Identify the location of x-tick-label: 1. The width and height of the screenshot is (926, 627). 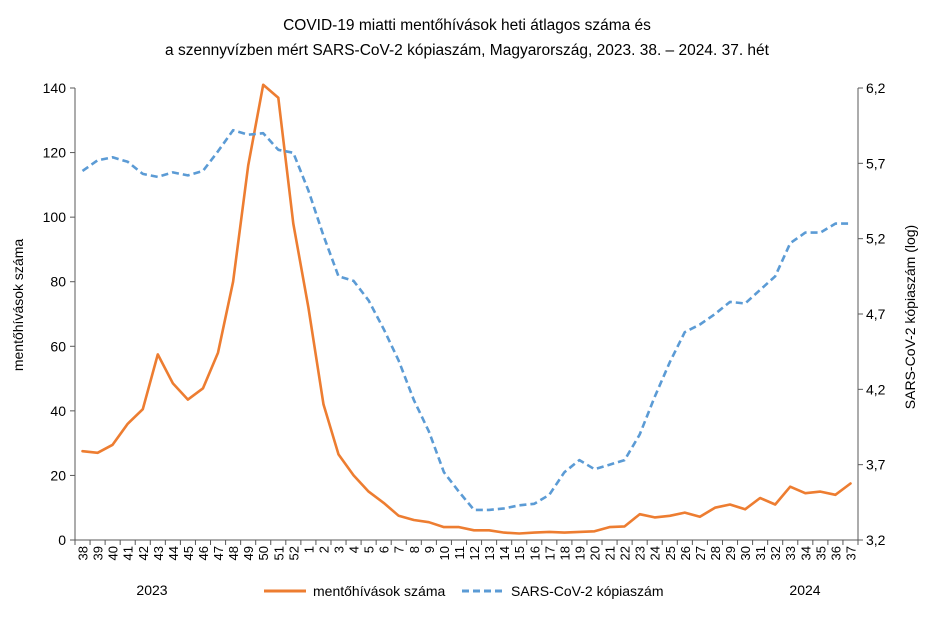
(308, 549).